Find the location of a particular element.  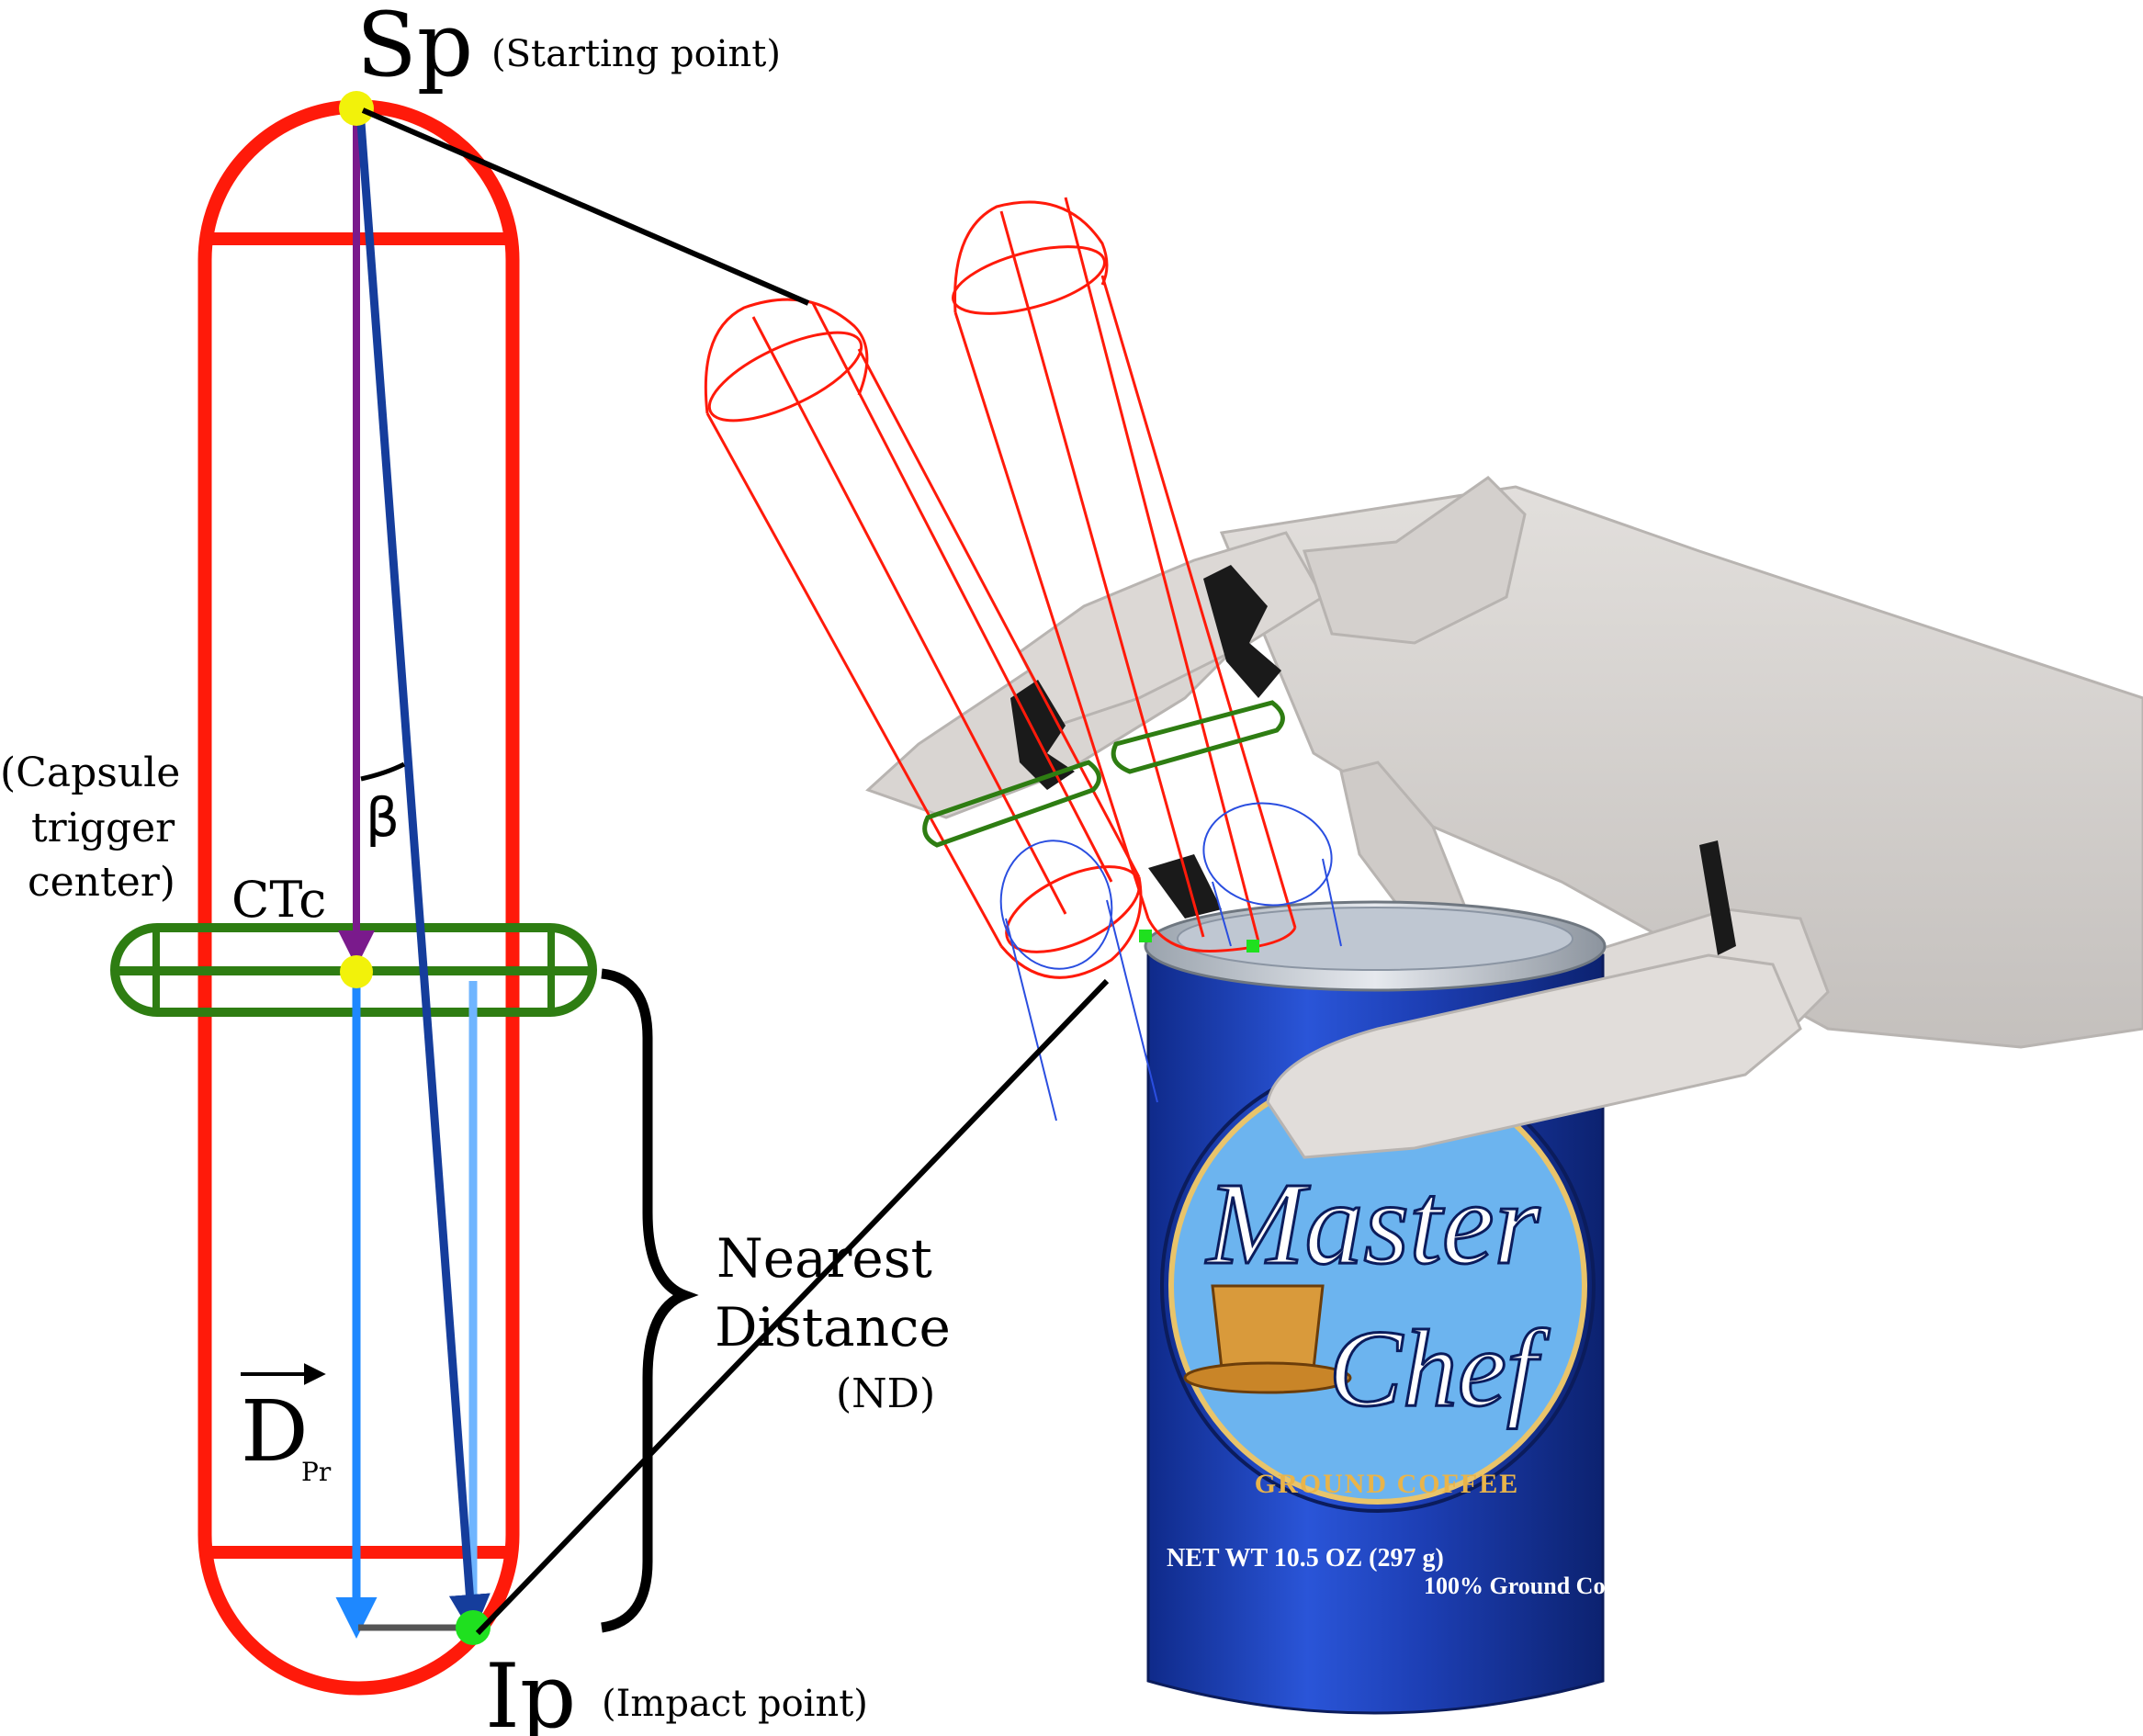

label-ctc-desc-1: (Capsule is located at coordinates (90, 773).